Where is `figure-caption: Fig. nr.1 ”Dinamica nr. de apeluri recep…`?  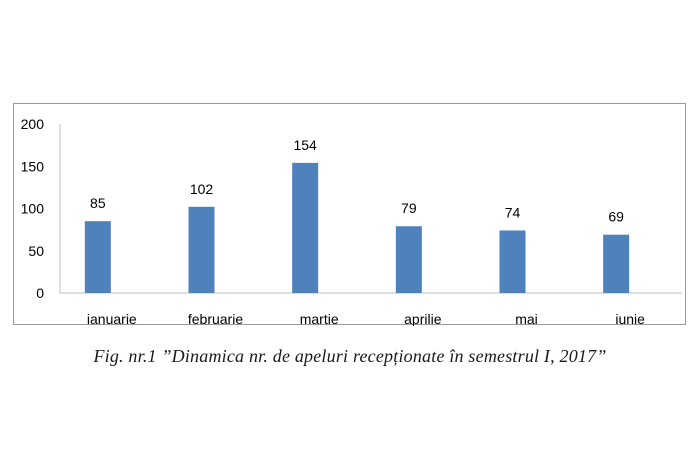 figure-caption: Fig. nr.1 ”Dinamica nr. de apeluri recep… is located at coordinates (350, 356).